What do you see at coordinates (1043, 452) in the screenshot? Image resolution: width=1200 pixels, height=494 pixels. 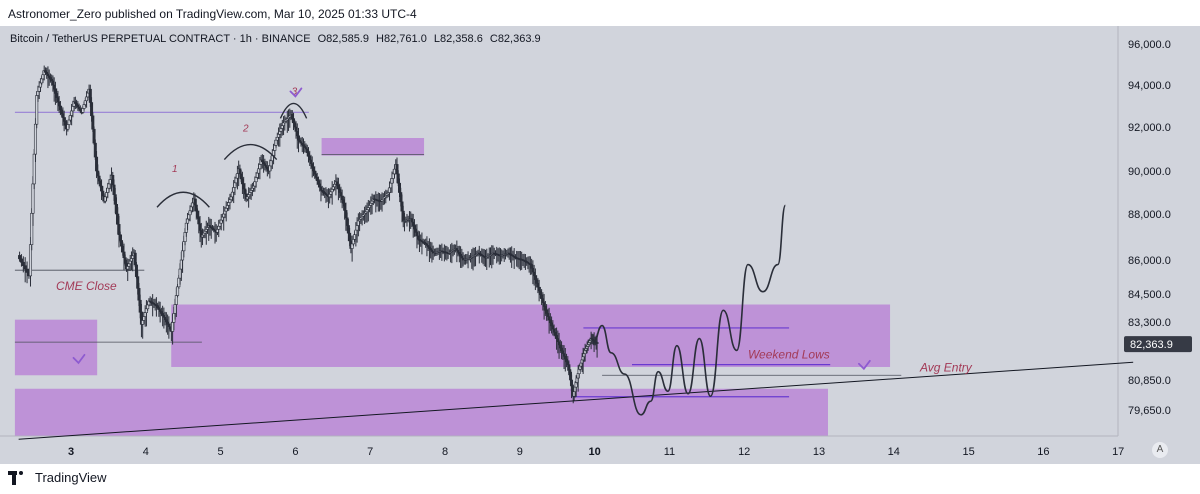 I see `x-tick-label: 16` at bounding box center [1043, 452].